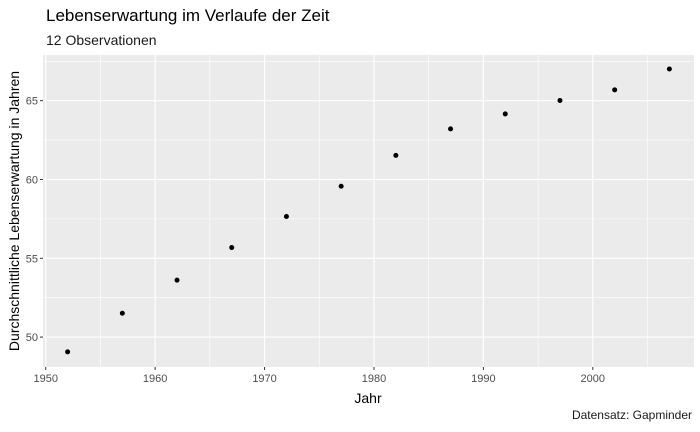 The width and height of the screenshot is (700, 432). I want to click on y-tick-label: 55, so click(32, 259).